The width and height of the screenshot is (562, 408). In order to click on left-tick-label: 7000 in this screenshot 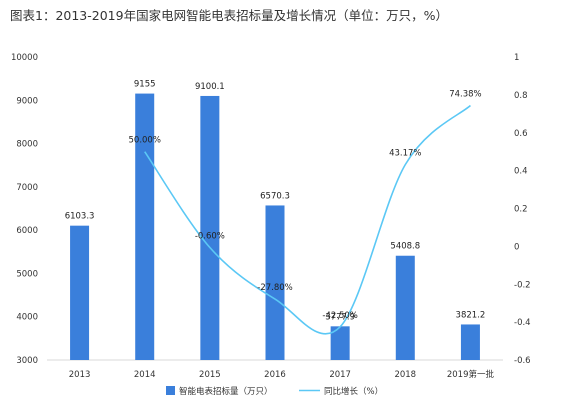, I will do `click(27, 188)`.